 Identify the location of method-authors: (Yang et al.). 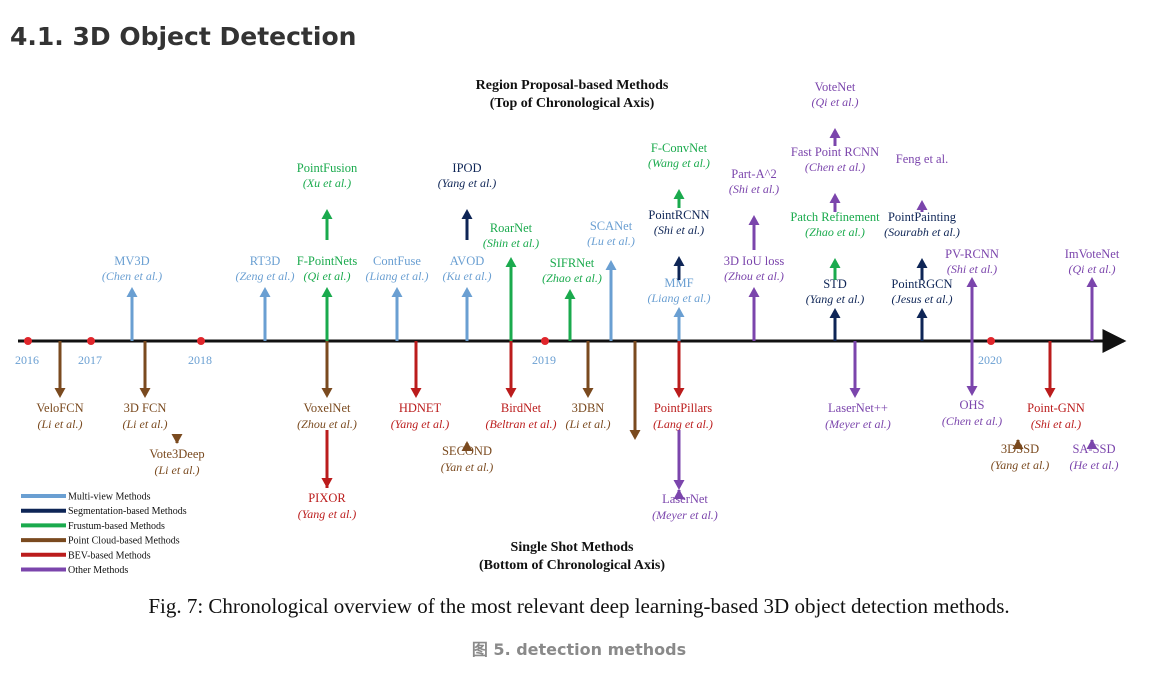
(467, 183).